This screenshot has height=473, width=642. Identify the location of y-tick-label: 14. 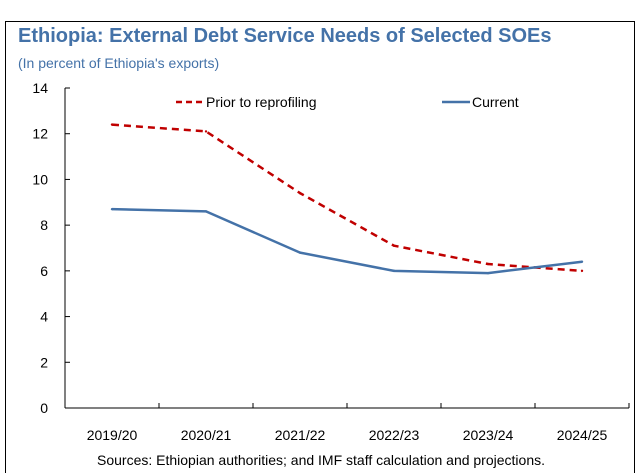
(40, 88).